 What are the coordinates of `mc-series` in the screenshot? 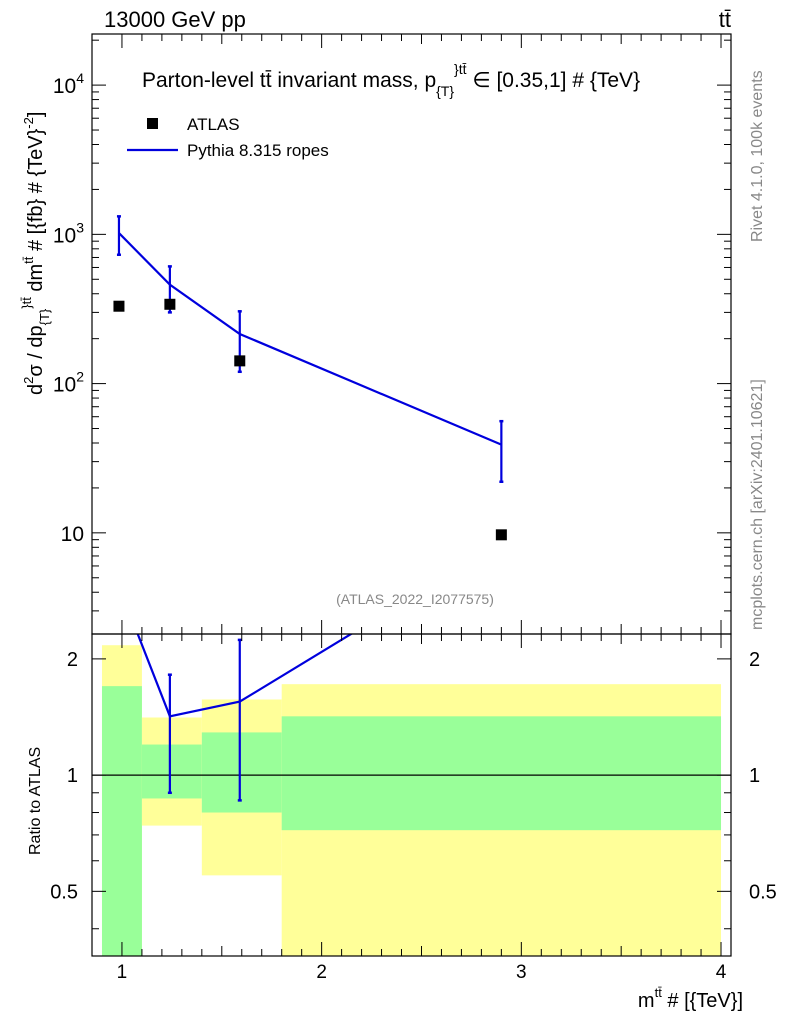 It's located at (310, 349).